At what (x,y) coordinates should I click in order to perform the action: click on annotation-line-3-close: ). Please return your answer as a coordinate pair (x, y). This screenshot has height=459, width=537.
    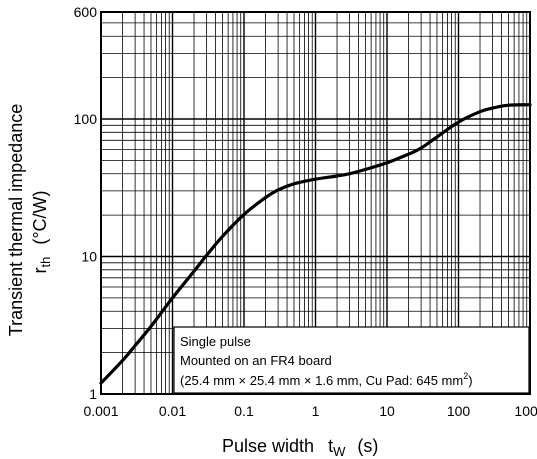
    Looking at the image, I should click on (470, 380).